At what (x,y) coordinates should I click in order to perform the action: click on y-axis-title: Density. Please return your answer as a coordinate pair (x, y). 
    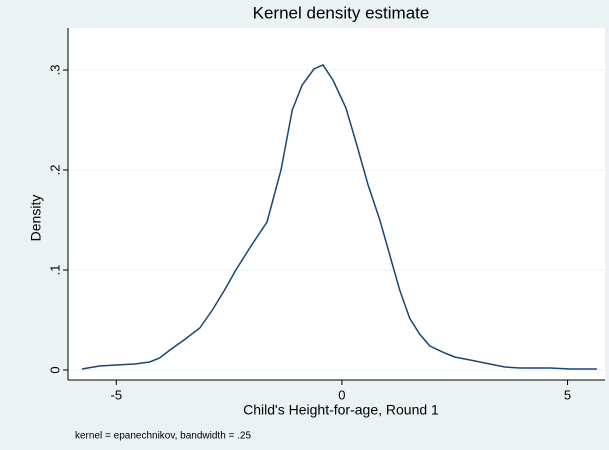
    Looking at the image, I should click on (36, 218).